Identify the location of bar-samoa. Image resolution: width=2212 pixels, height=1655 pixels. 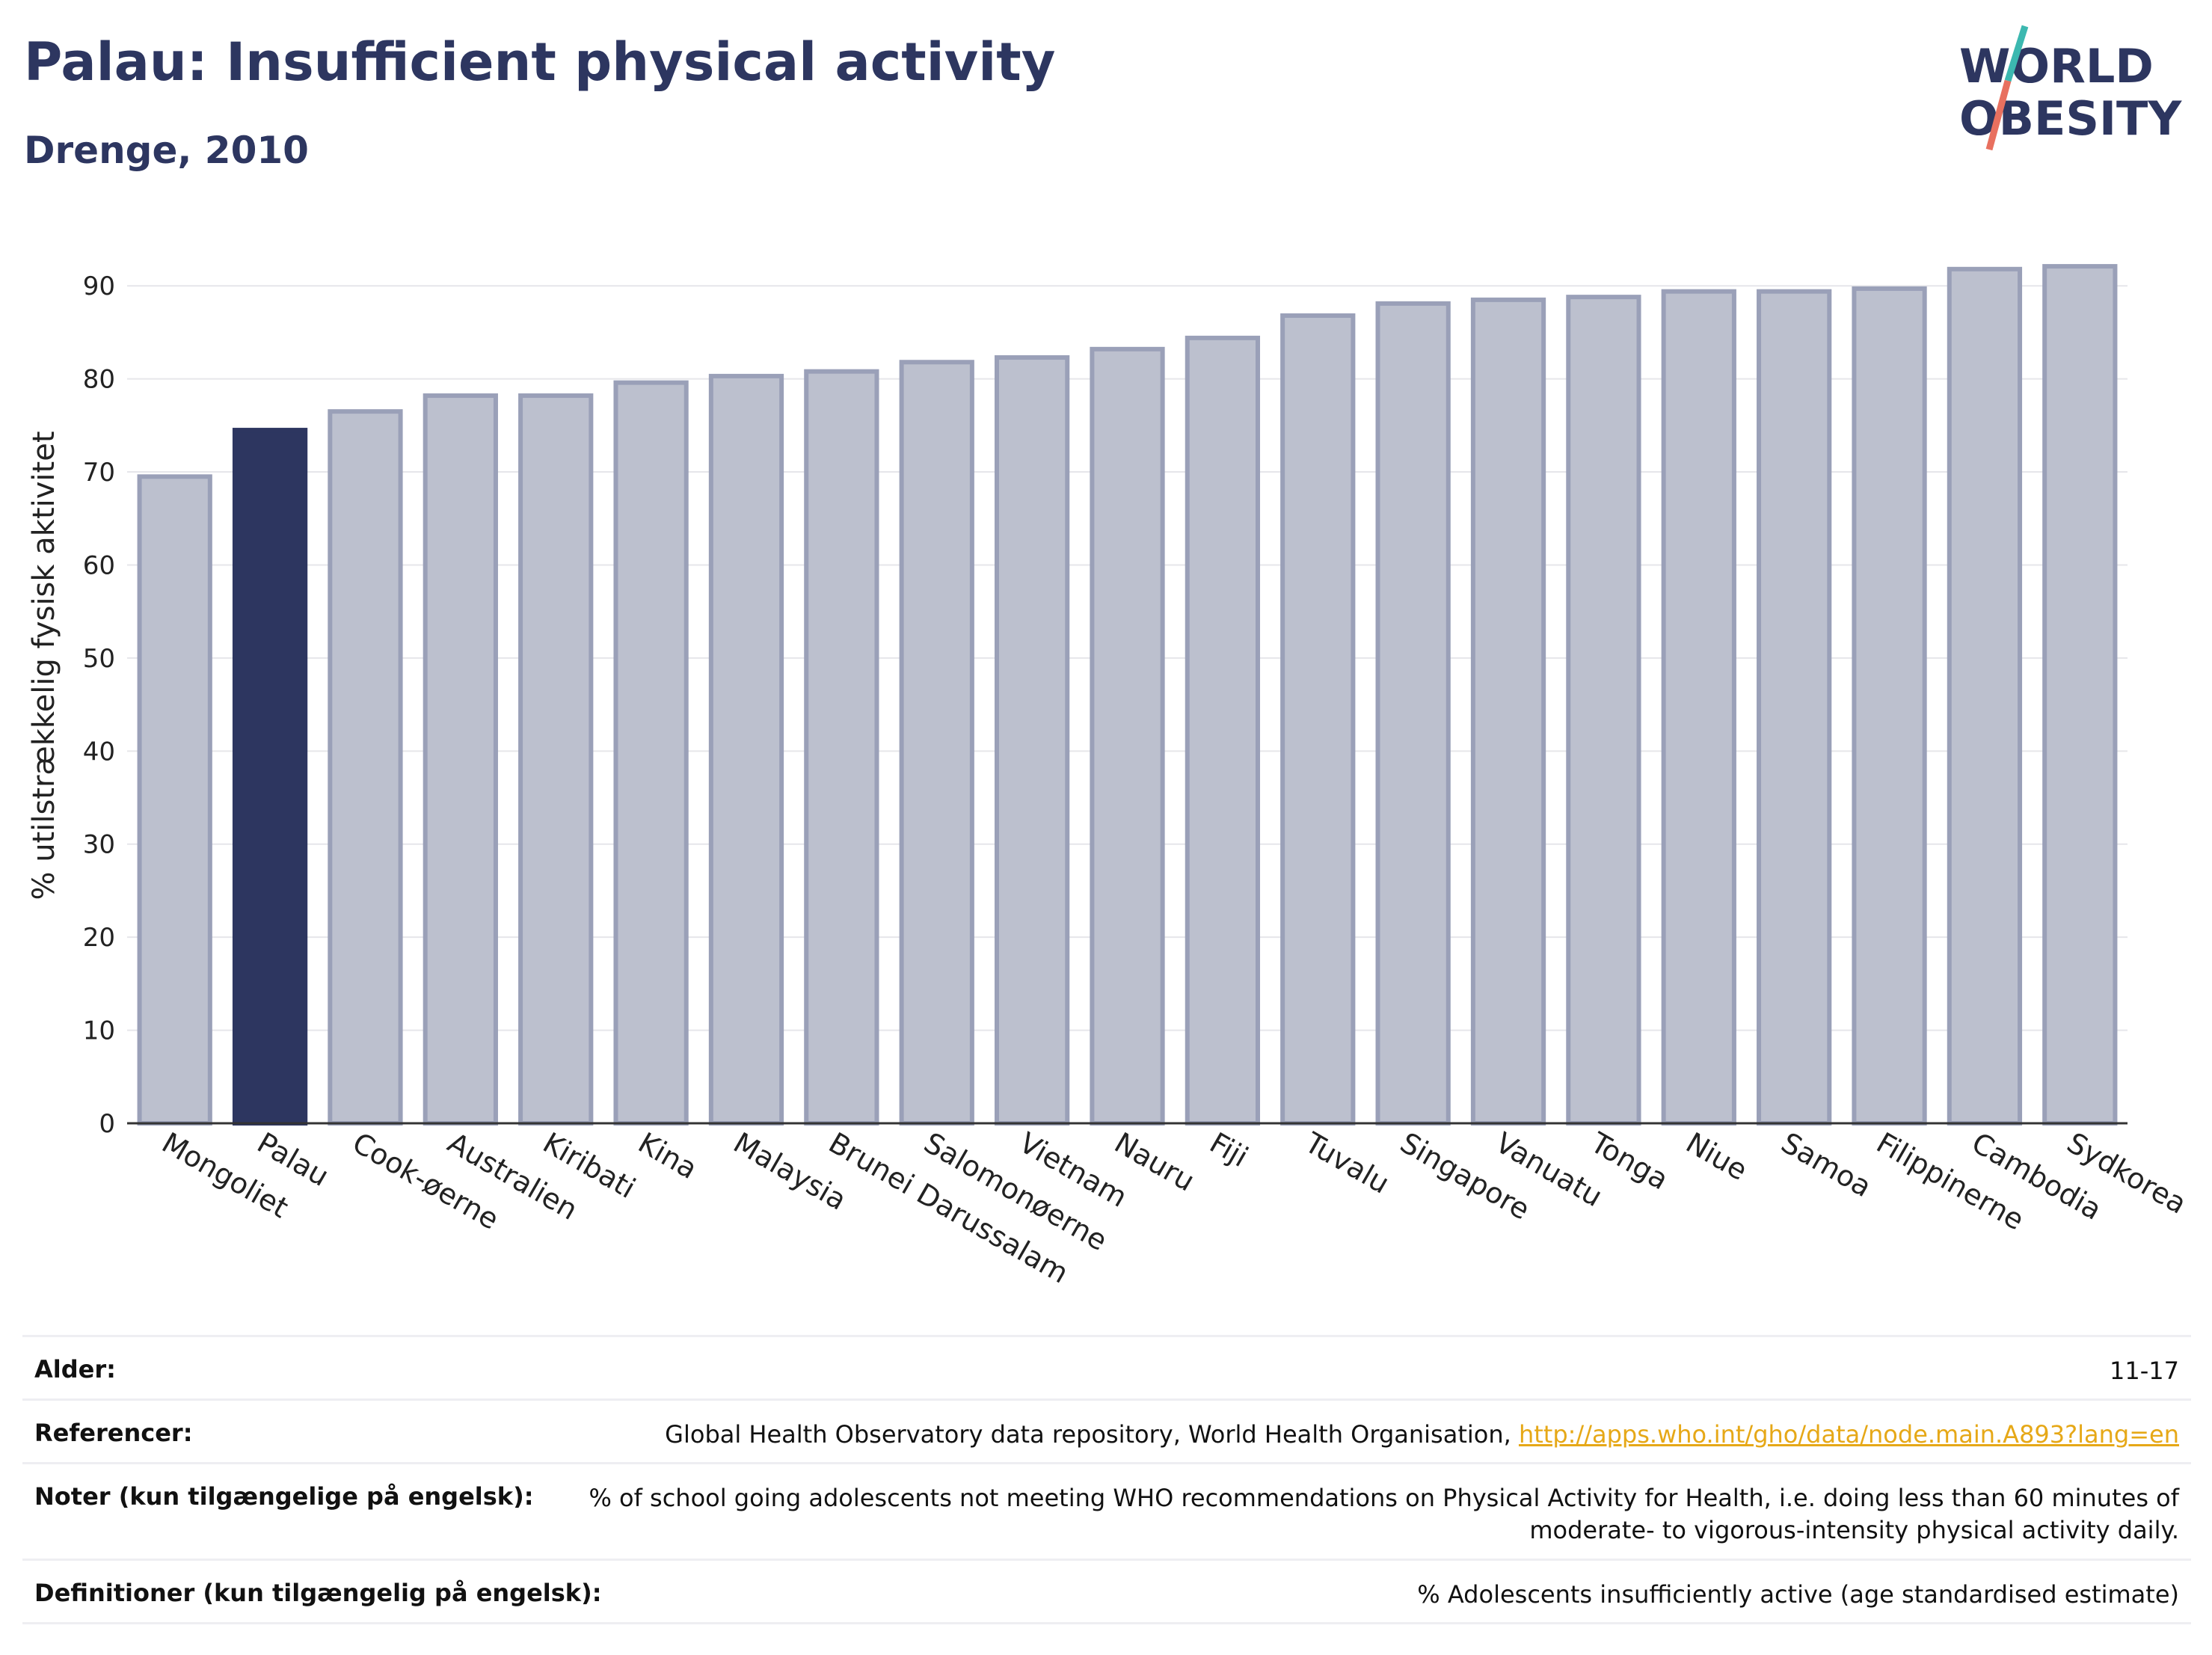
(1794, 707).